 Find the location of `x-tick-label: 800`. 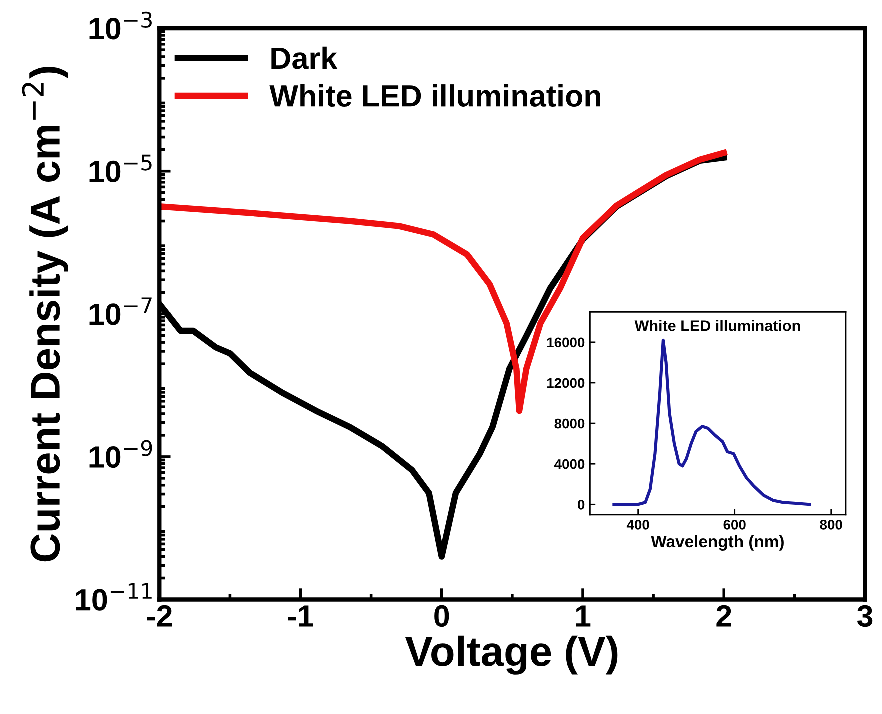

x-tick-label: 800 is located at coordinates (831, 525).